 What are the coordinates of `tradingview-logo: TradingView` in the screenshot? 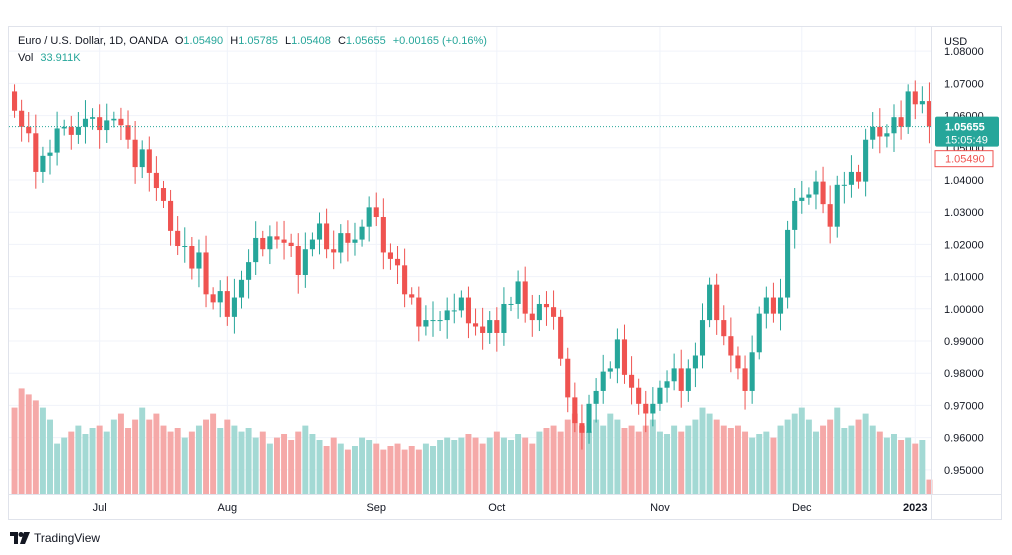 It's located at (55, 538).